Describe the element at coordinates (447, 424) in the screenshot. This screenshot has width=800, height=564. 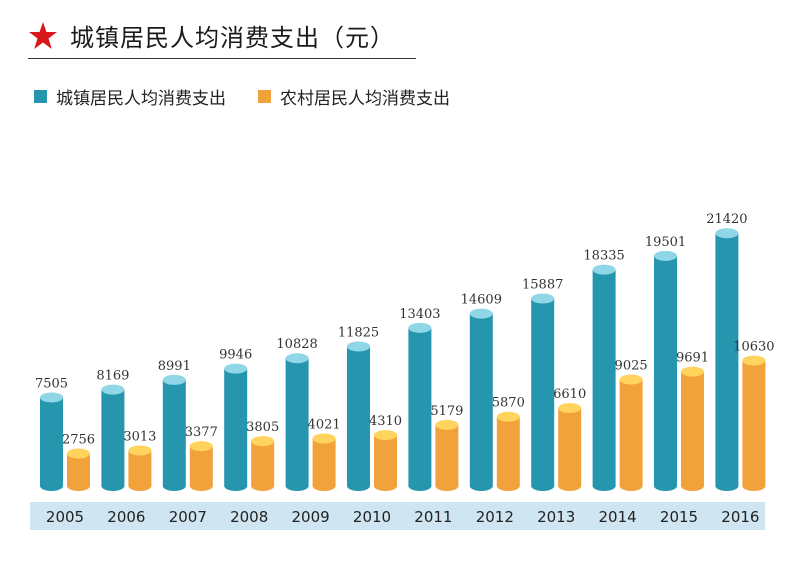
I see `bar-rural-cap-2011` at that location.